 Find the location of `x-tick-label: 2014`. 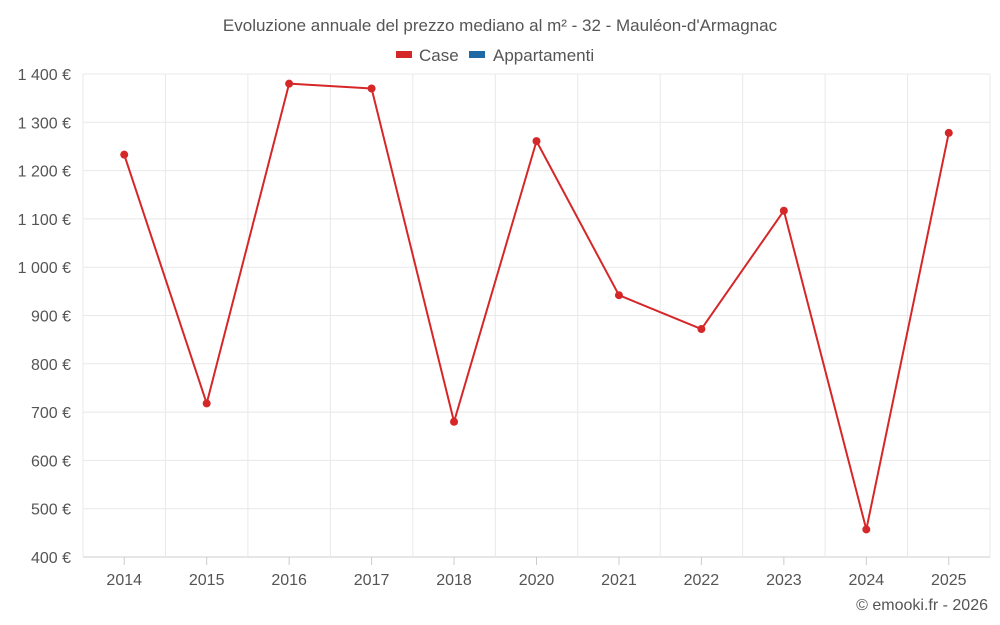

x-tick-label: 2014 is located at coordinates (124, 580).